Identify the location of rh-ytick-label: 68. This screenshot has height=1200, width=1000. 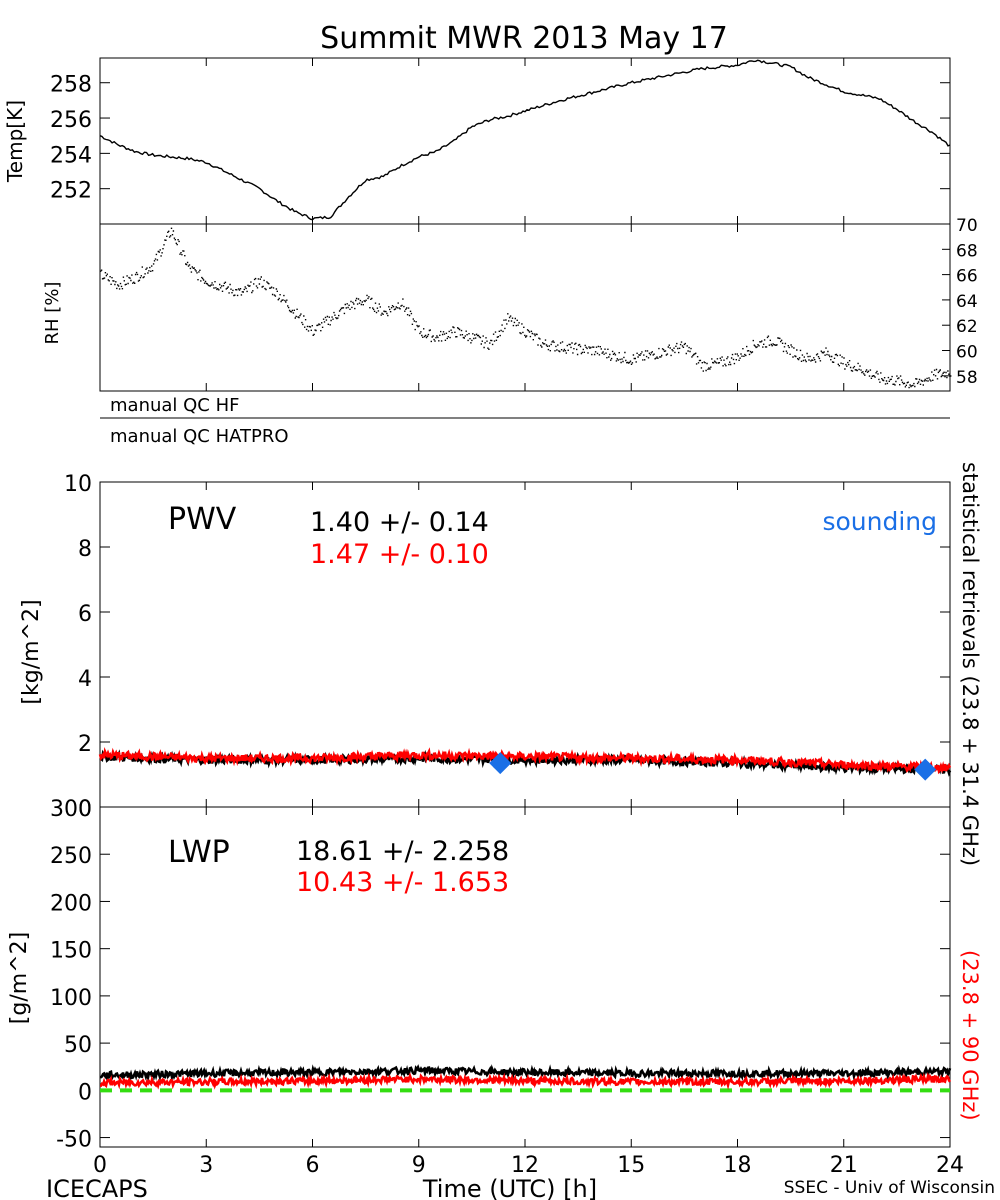
(967, 251).